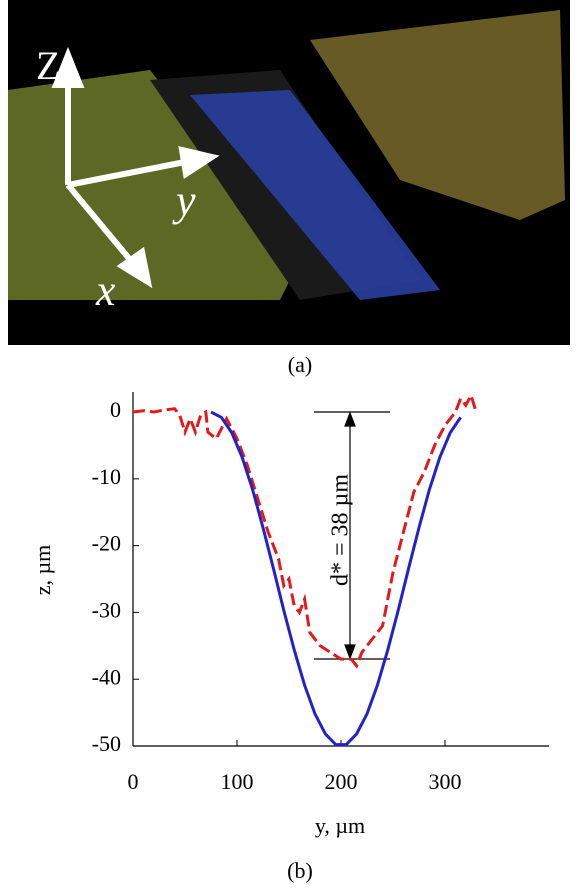 The width and height of the screenshot is (578, 893). Describe the element at coordinates (445, 781) in the screenshot. I see `x-tick-label: 300` at that location.